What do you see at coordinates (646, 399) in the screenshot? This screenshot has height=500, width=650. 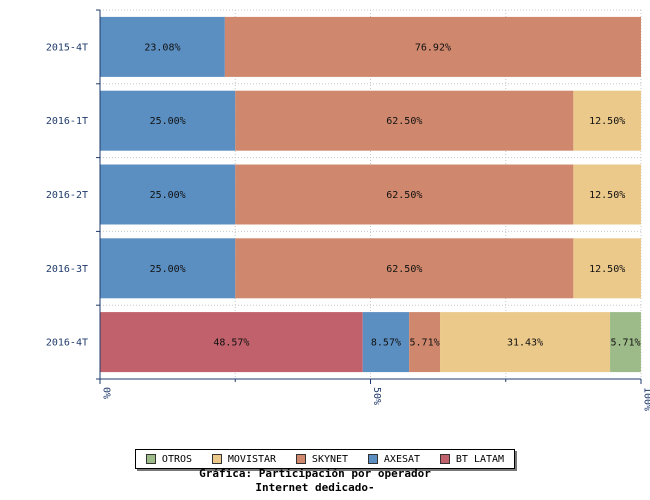 I see `x-tick-label: 100%` at bounding box center [646, 399].